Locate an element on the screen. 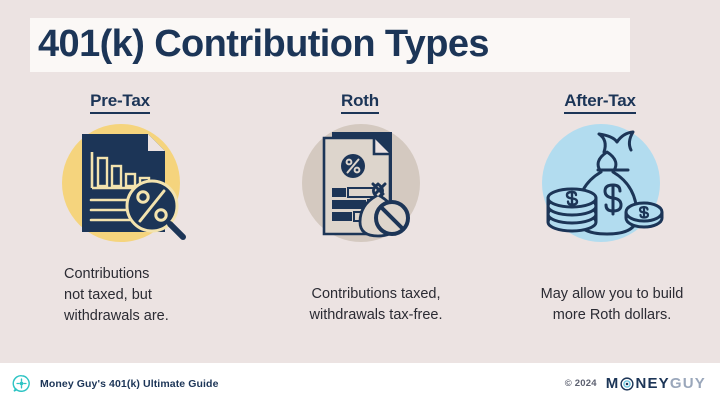  column-header-pre-tax: Pre-Tax is located at coordinates (120, 102).